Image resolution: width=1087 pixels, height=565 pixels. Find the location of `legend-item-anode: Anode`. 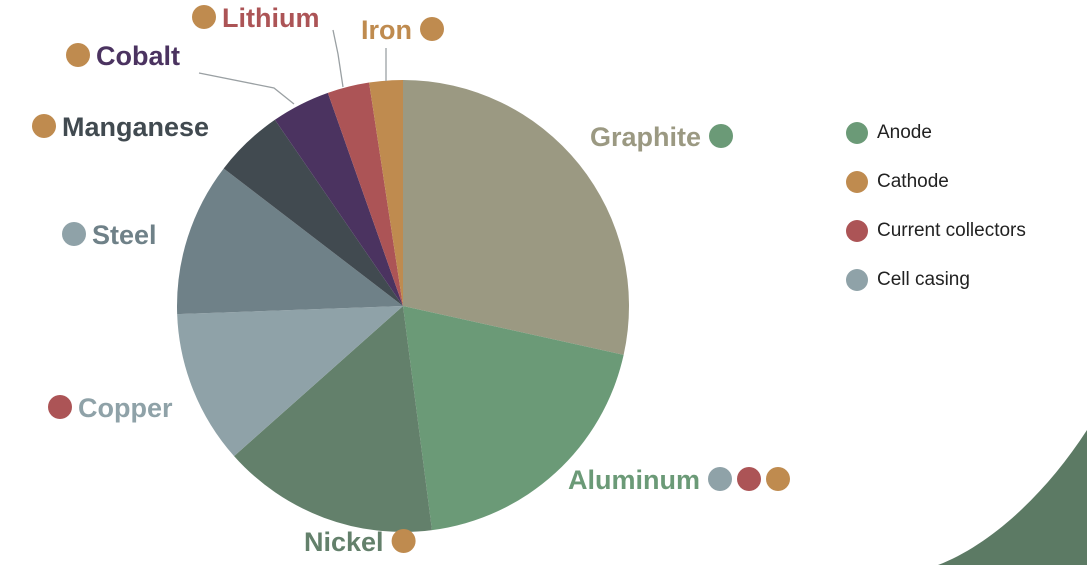

legend-item-anode: Anode is located at coordinates (936, 132).